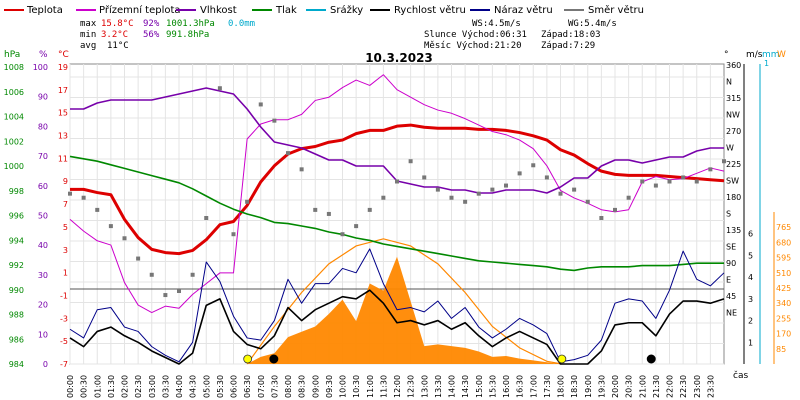  I want to click on legend-label-naraz: Náraz větru, so click(523, 10).